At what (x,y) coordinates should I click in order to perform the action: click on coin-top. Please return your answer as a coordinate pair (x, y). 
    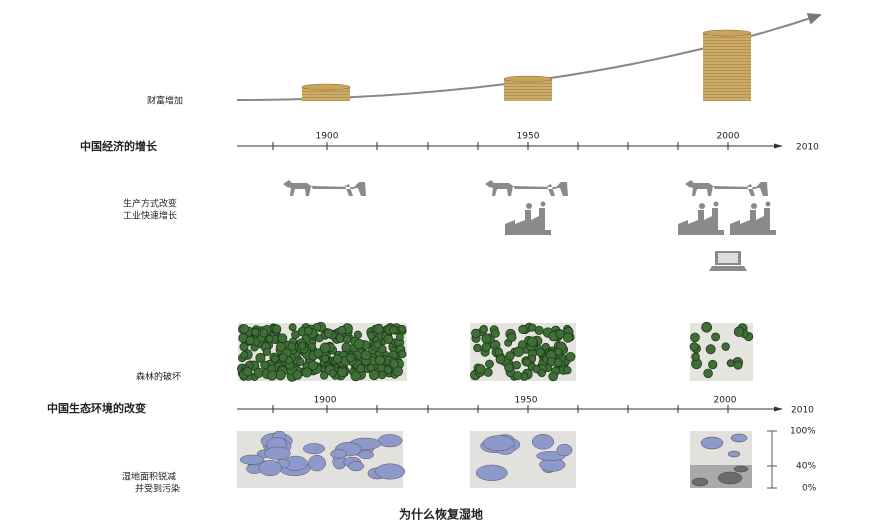
    Looking at the image, I should click on (528, 79).